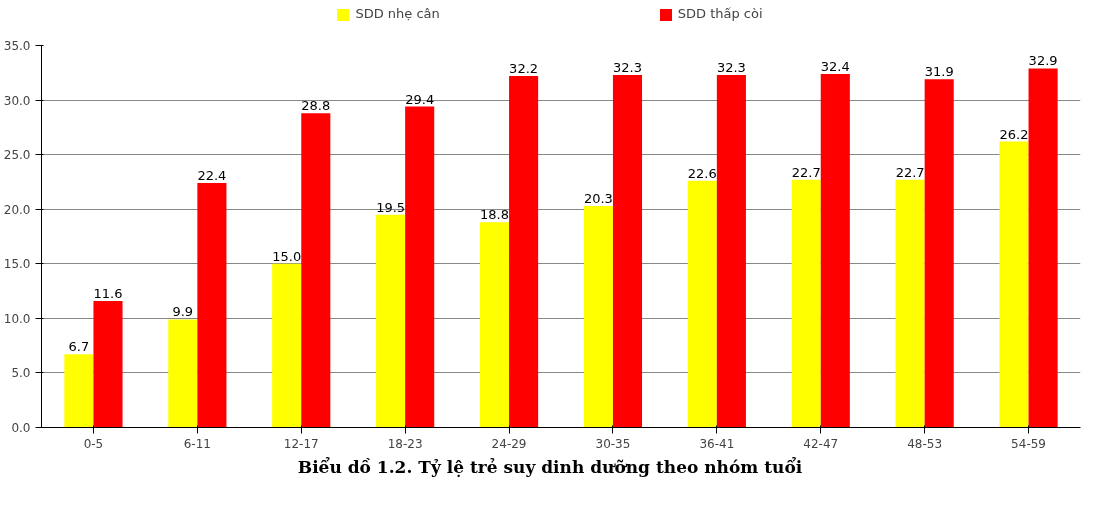 The width and height of the screenshot is (1106, 519). Describe the element at coordinates (524, 69) in the screenshot. I see `data-label: 32.2` at that location.